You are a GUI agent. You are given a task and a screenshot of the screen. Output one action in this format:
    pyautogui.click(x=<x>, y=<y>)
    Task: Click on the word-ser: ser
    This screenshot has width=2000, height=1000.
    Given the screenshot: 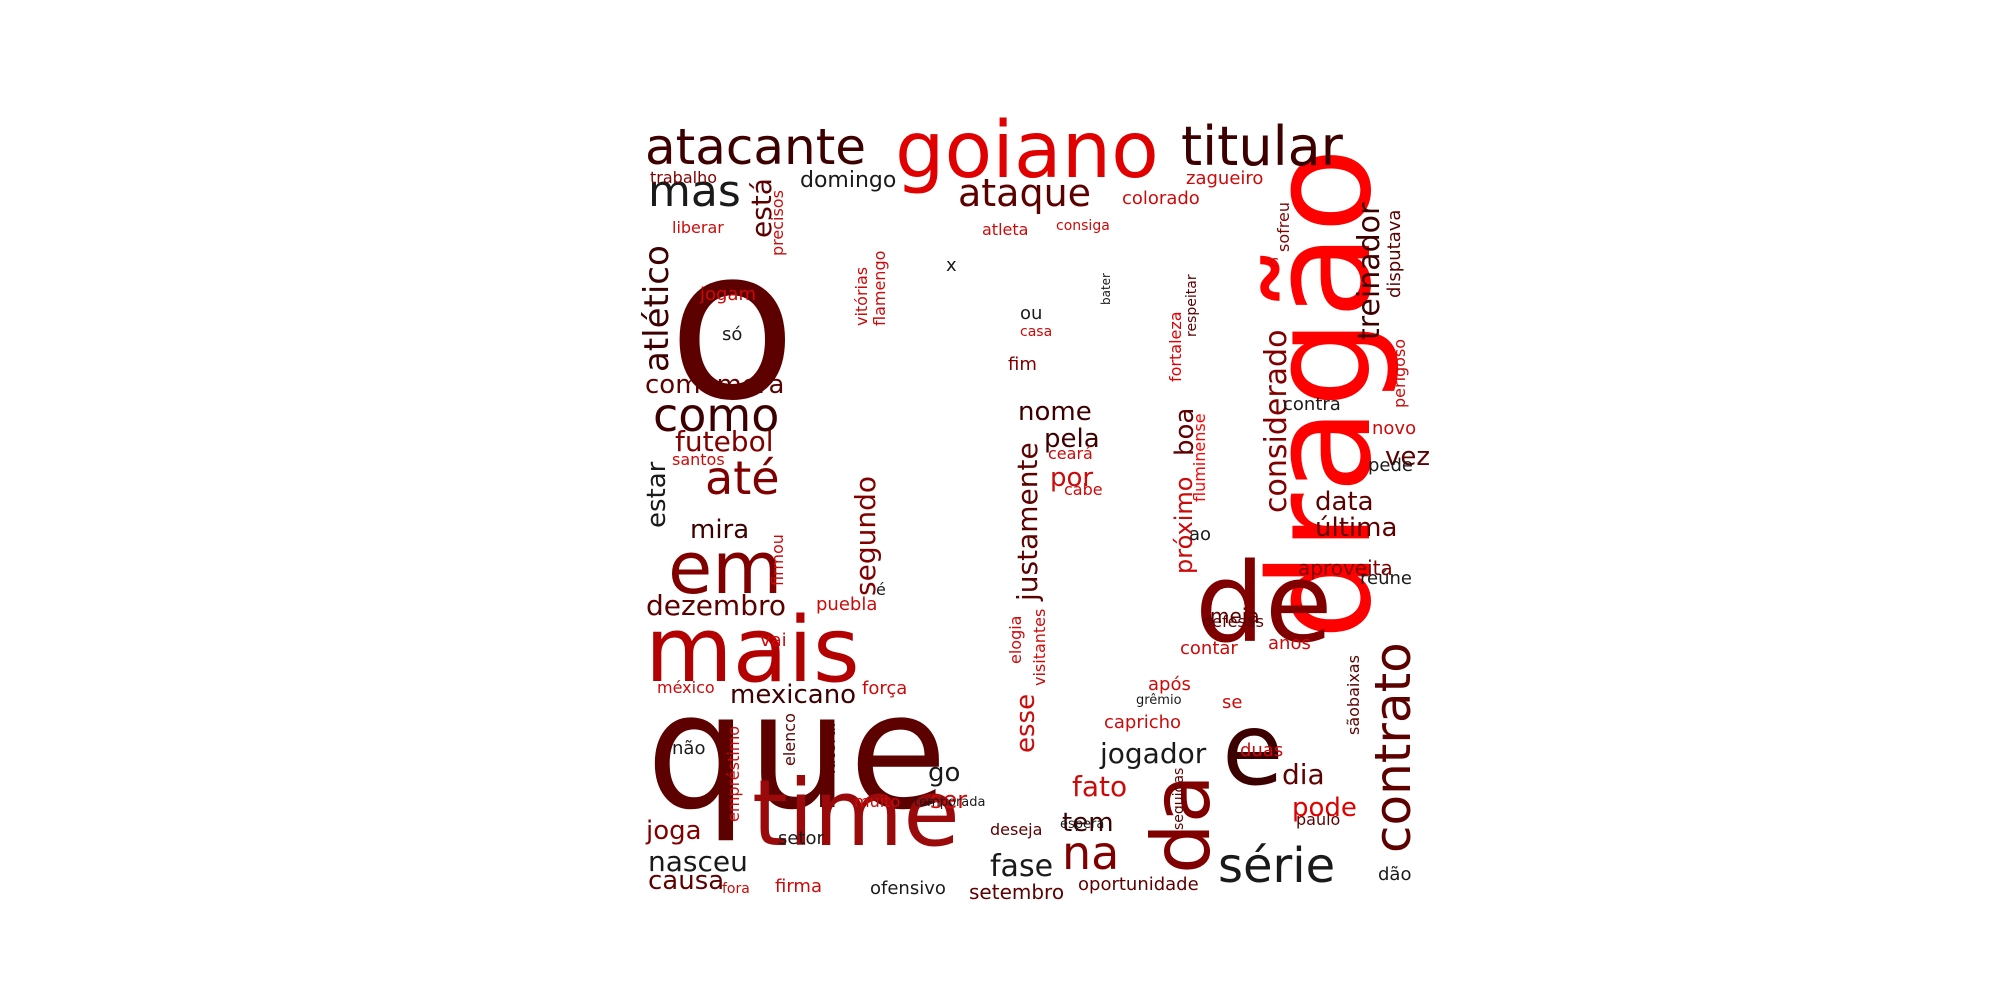 What is the action you would take?
    pyautogui.click(x=949, y=800)
    